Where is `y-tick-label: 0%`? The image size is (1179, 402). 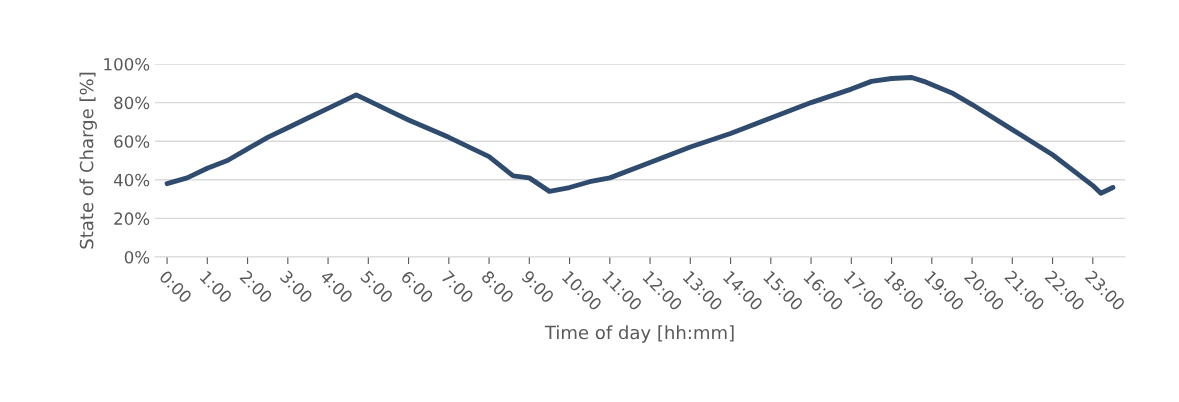
y-tick-label: 0% is located at coordinates (137, 257).